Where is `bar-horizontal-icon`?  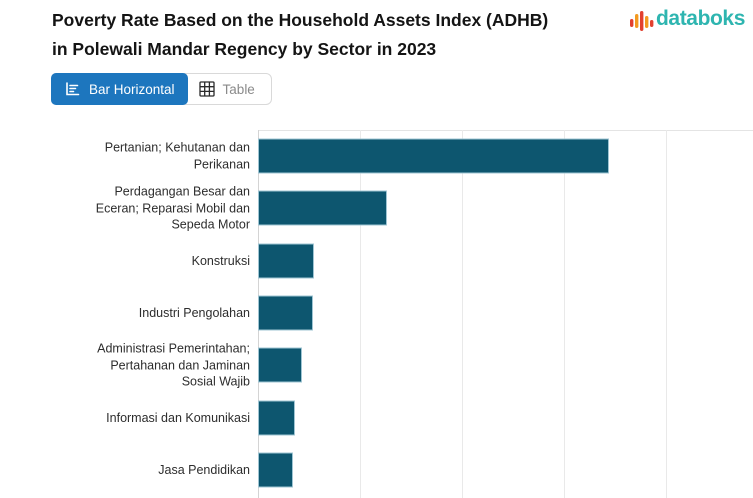 bar-horizontal-icon is located at coordinates (72, 89).